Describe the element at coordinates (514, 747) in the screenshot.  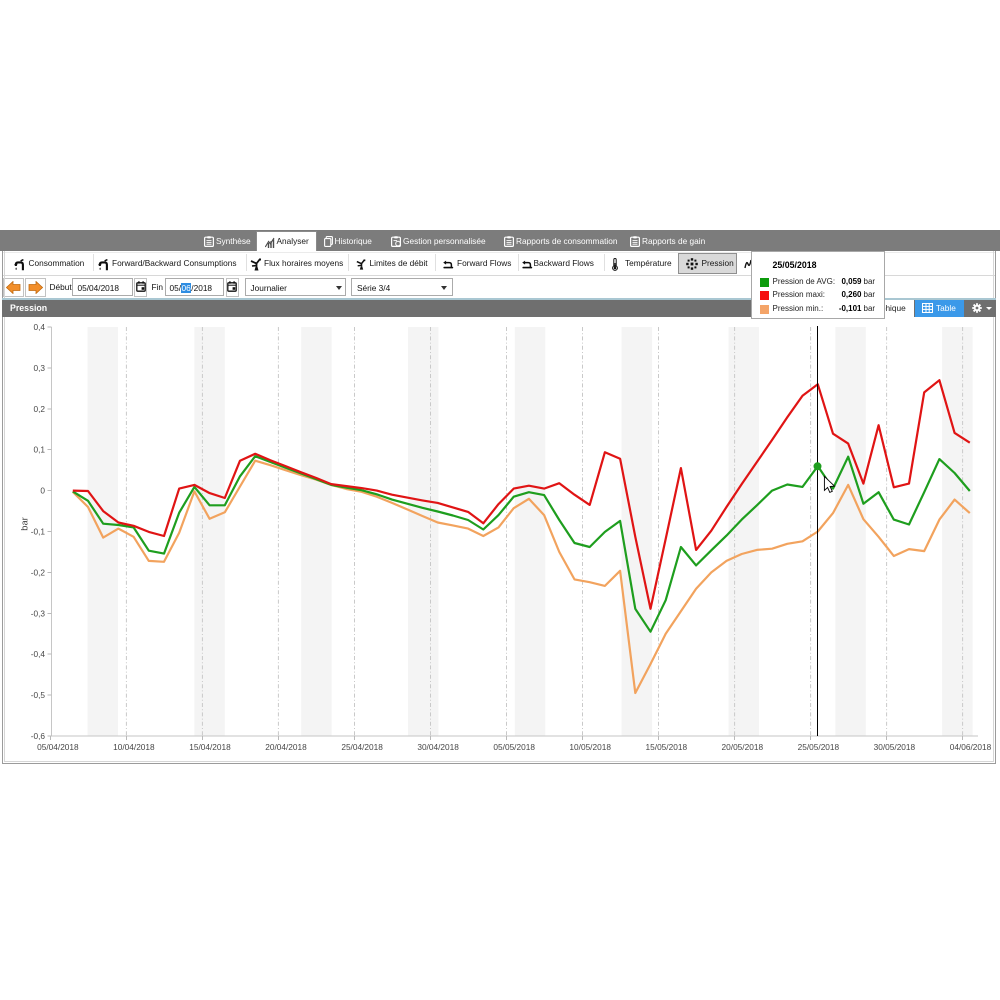
I see `svg-text: 05/05/2018` at that location.